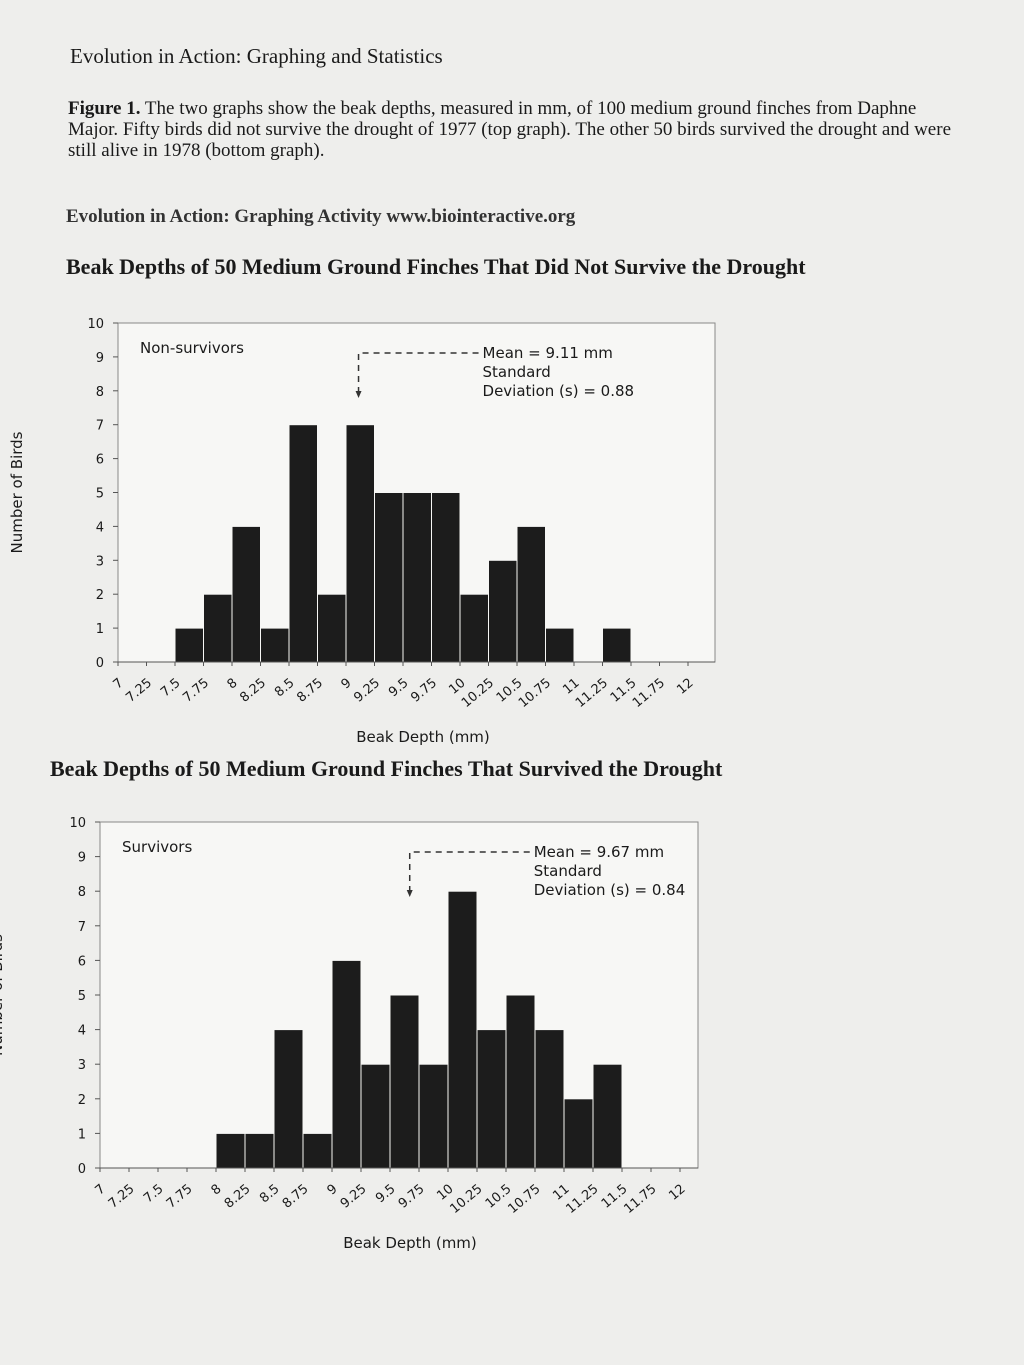  Describe the element at coordinates (610, 890) in the screenshot. I see `sd-label: Deviation (s) = 0.84` at that location.